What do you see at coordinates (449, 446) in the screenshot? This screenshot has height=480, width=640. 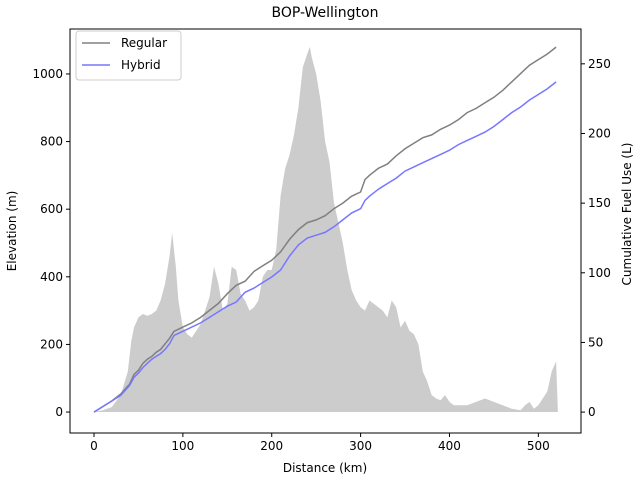 I see `x-tick-label: 400` at bounding box center [449, 446].